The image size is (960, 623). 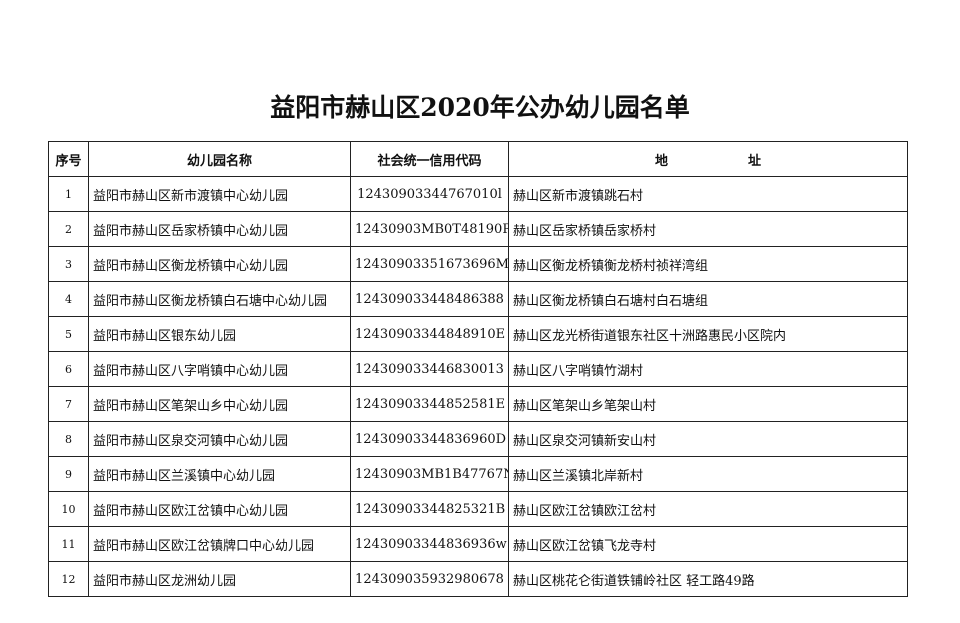 I want to click on table-cell: 益阳市赫山区岳家桥镇中心幼儿园, so click(x=219, y=229).